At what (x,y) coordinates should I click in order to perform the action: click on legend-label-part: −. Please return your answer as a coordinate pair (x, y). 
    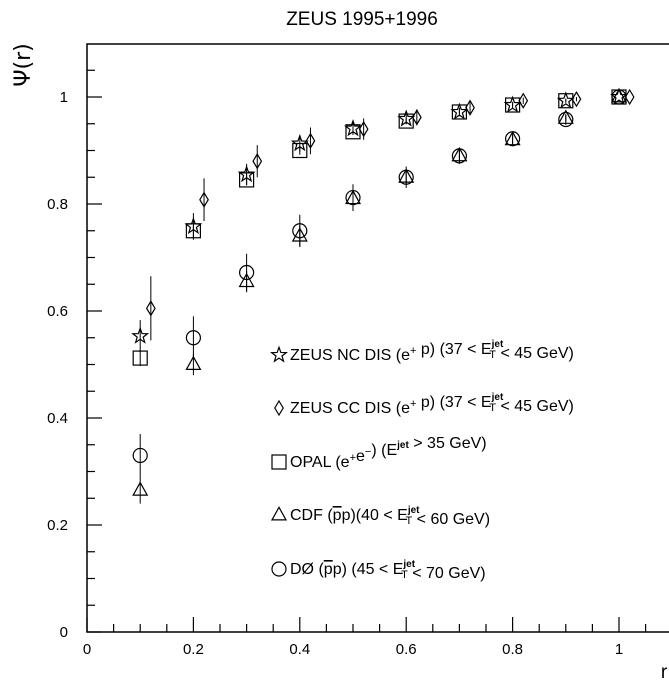
    Looking at the image, I should click on (368, 452).